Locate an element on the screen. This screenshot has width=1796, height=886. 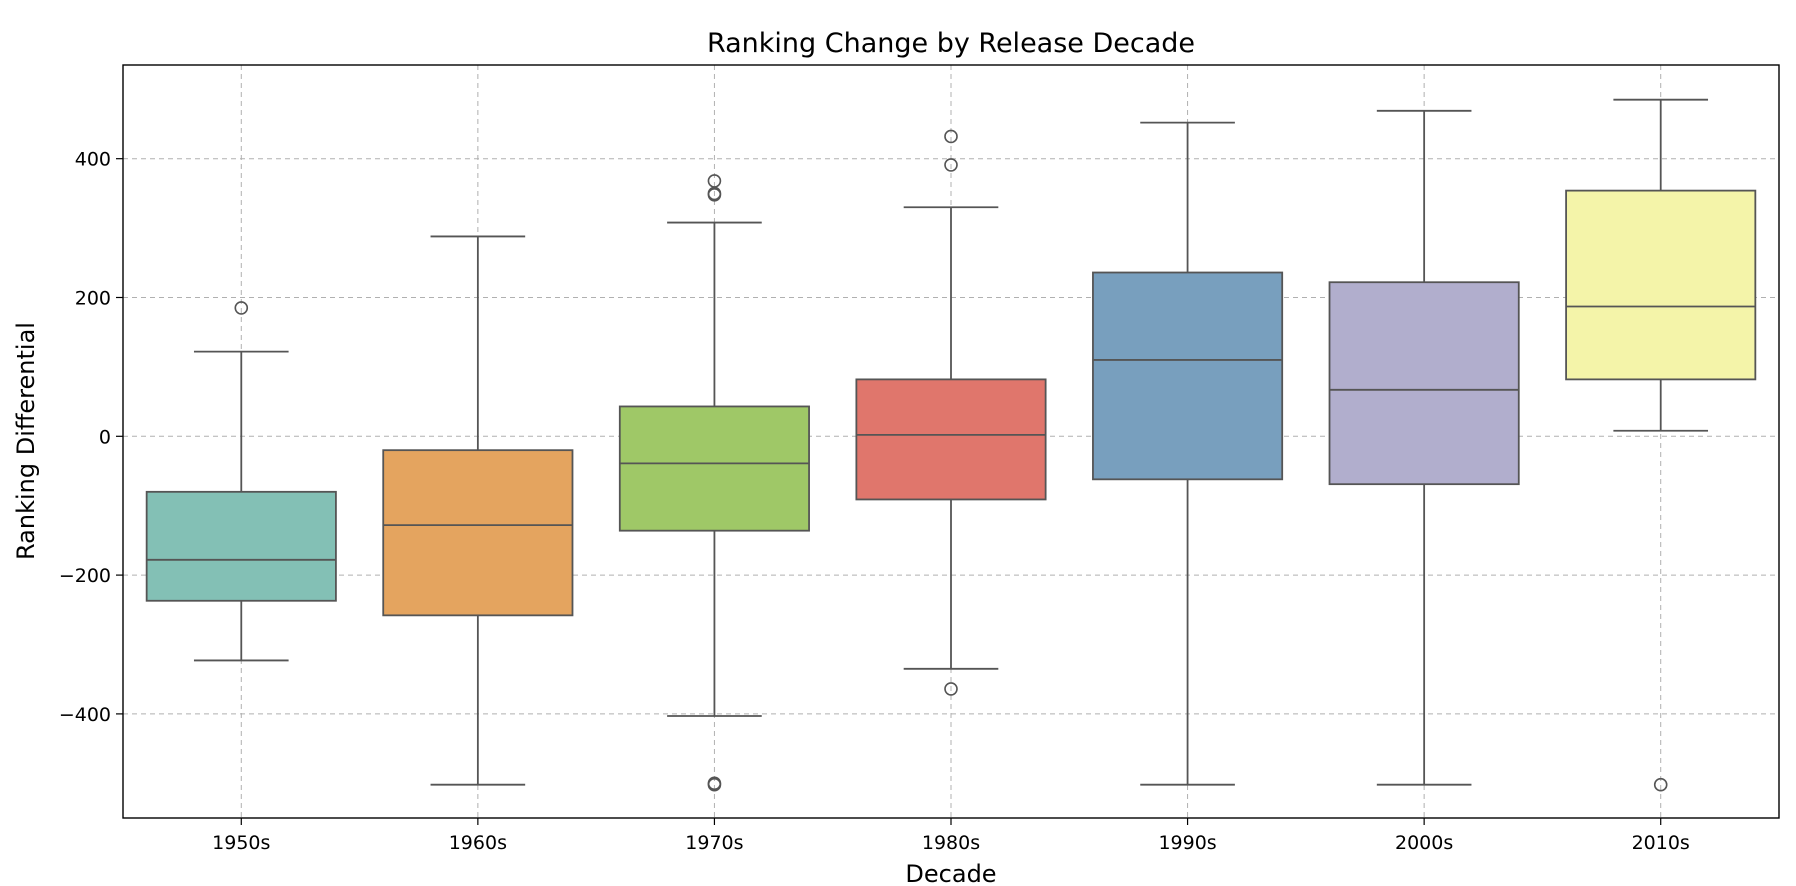
y-tick-label: 0 is located at coordinates (105, 437).